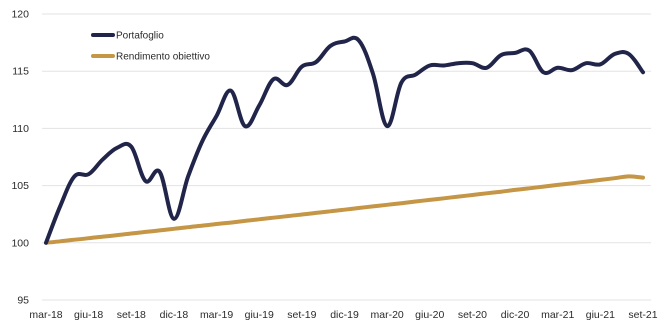 The height and width of the screenshot is (320, 659). Describe the element at coordinates (140, 36) in the screenshot. I see `legend-label-portafoglio: Portafoglio` at that location.